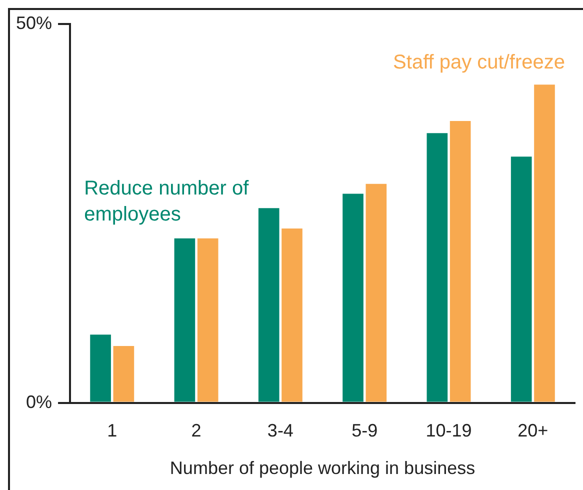 Image resolution: width=583 pixels, height=490 pixels. What do you see at coordinates (449, 430) in the screenshot?
I see `x-tick-label: 10-19` at bounding box center [449, 430].